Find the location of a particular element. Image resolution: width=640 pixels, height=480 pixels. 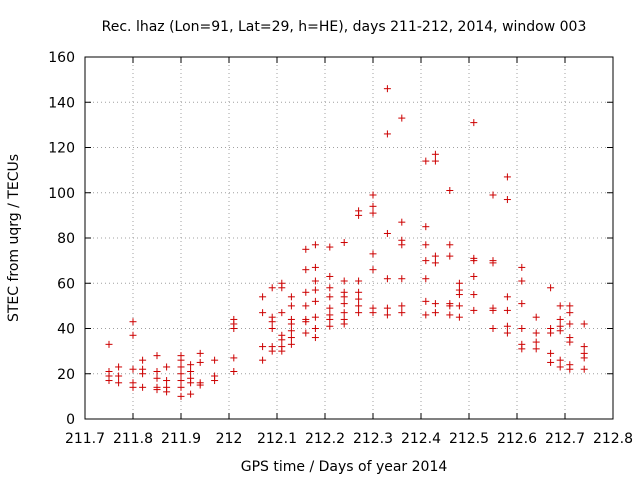

y-tick-label: 0 is located at coordinates (70, 420).